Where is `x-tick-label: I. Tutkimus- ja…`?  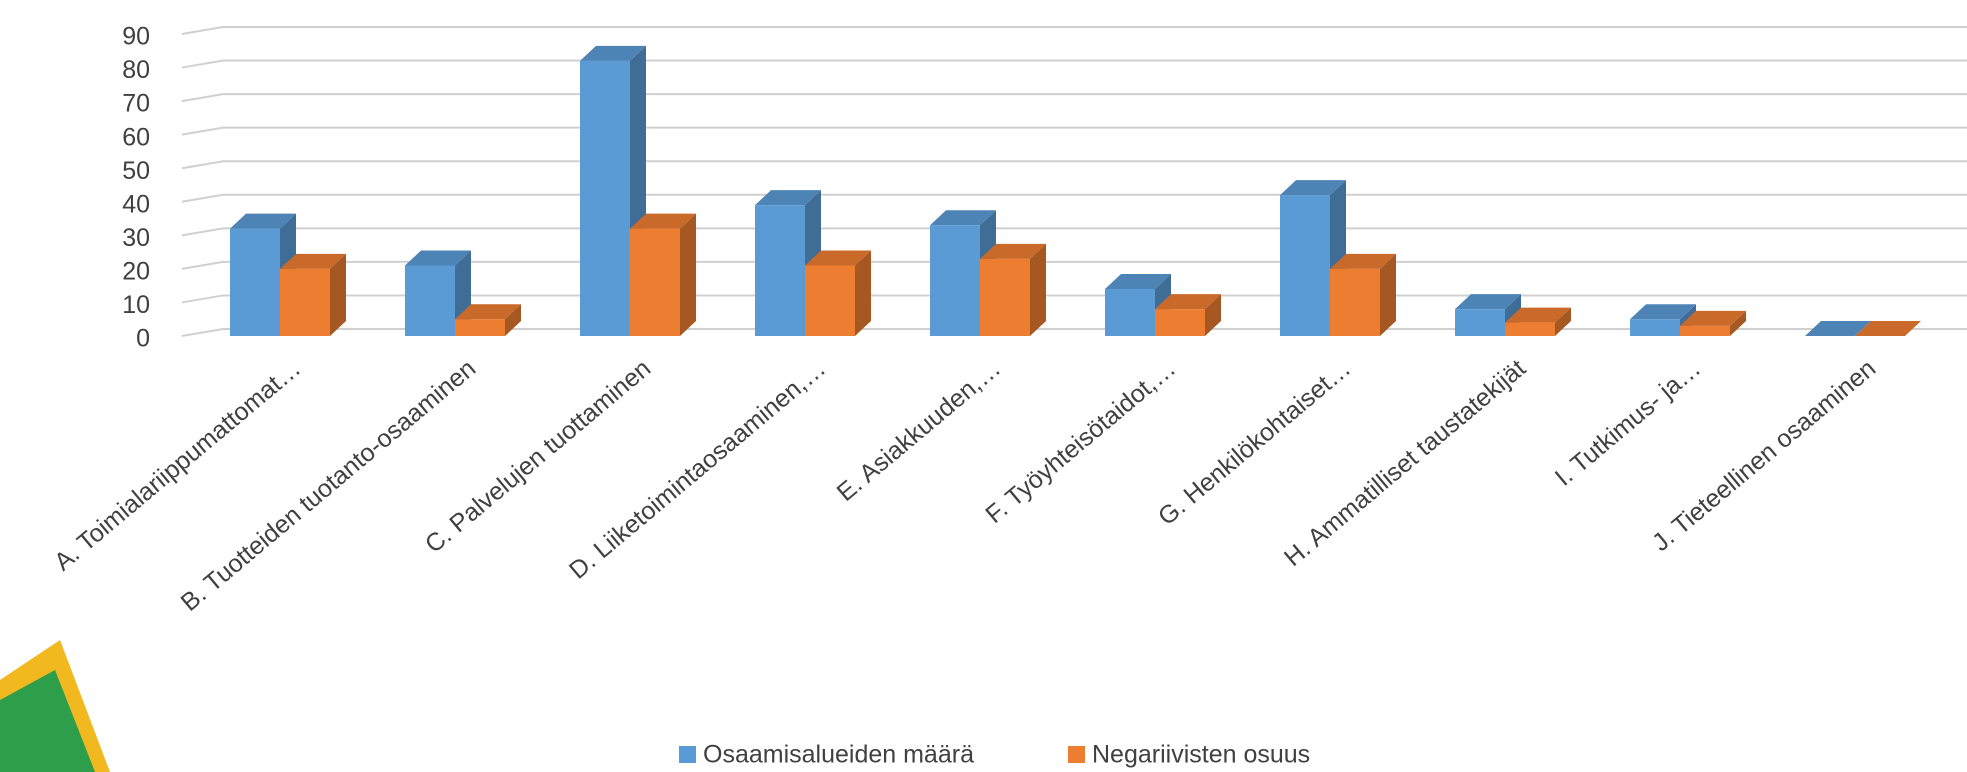
x-tick-label: I. Tutkimus- ja… is located at coordinates (1628, 423).